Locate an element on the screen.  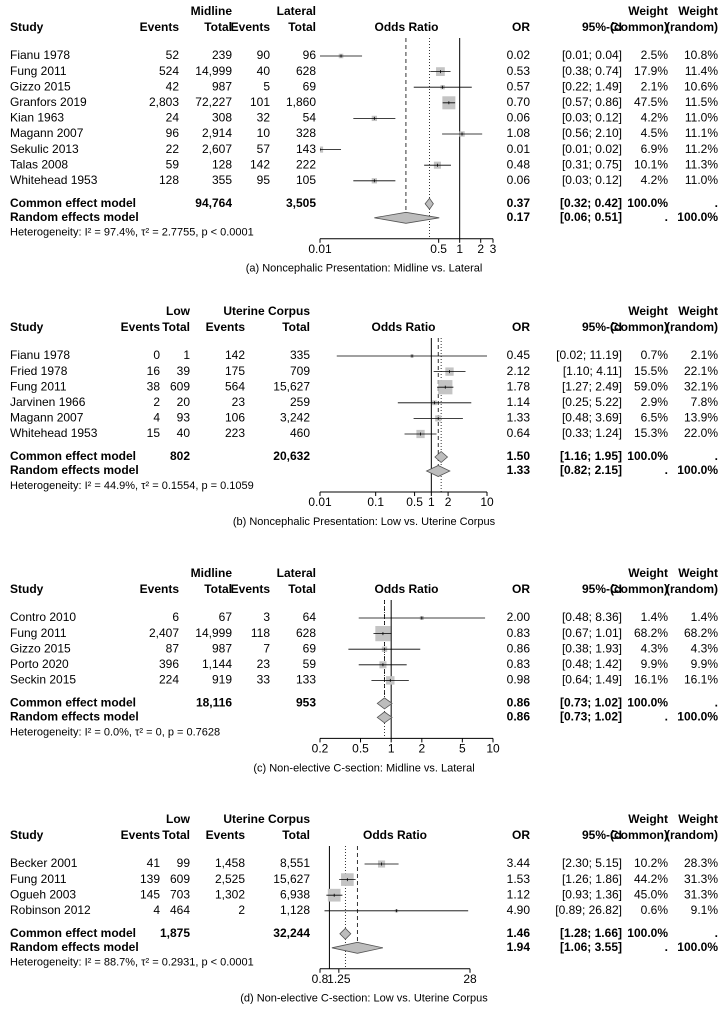
events: 101 is located at coordinates (260, 102).